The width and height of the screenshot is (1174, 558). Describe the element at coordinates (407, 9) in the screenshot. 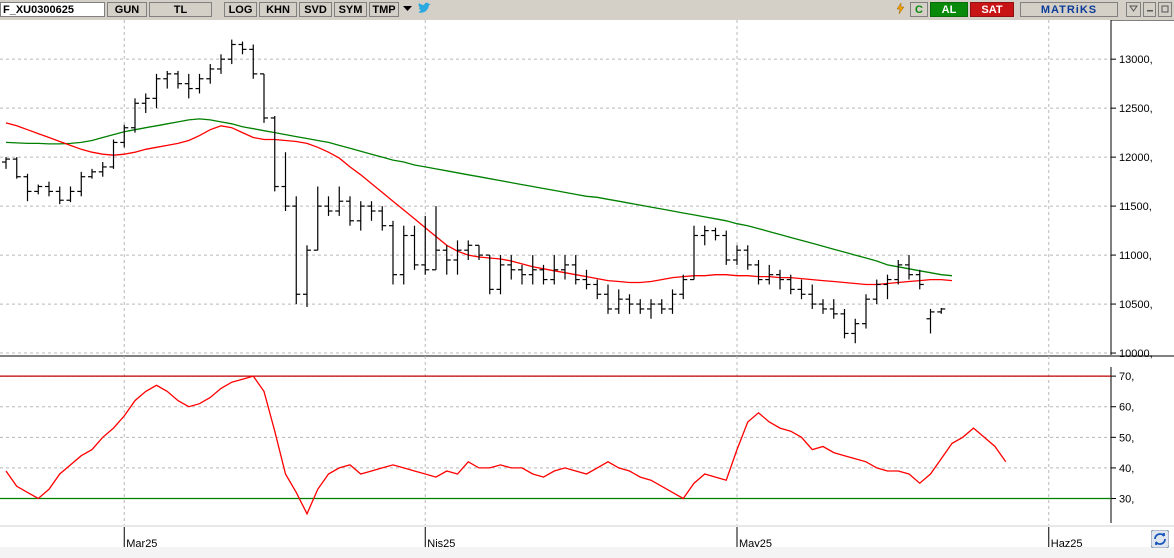

I see `dropdown-arrow-icon` at that location.